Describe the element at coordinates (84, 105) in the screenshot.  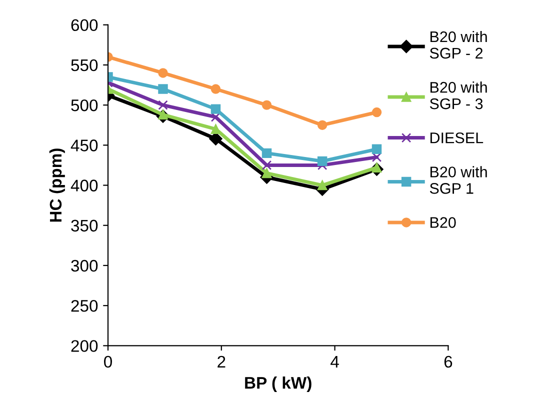
I see `y-tick-label: 500` at that location.